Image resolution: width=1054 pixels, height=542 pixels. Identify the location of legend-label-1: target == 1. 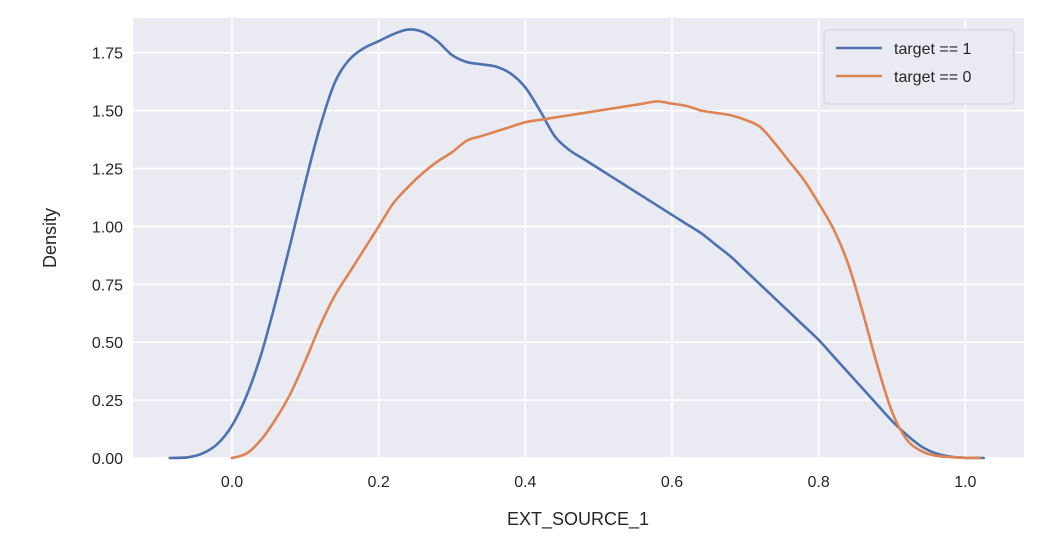
(932, 49).